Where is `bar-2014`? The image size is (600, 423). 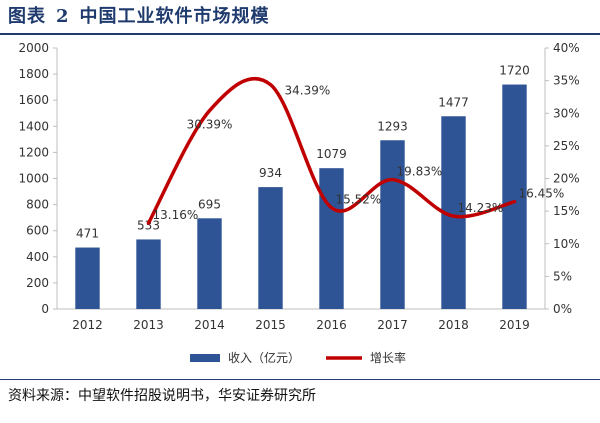 bar-2014 is located at coordinates (209, 263).